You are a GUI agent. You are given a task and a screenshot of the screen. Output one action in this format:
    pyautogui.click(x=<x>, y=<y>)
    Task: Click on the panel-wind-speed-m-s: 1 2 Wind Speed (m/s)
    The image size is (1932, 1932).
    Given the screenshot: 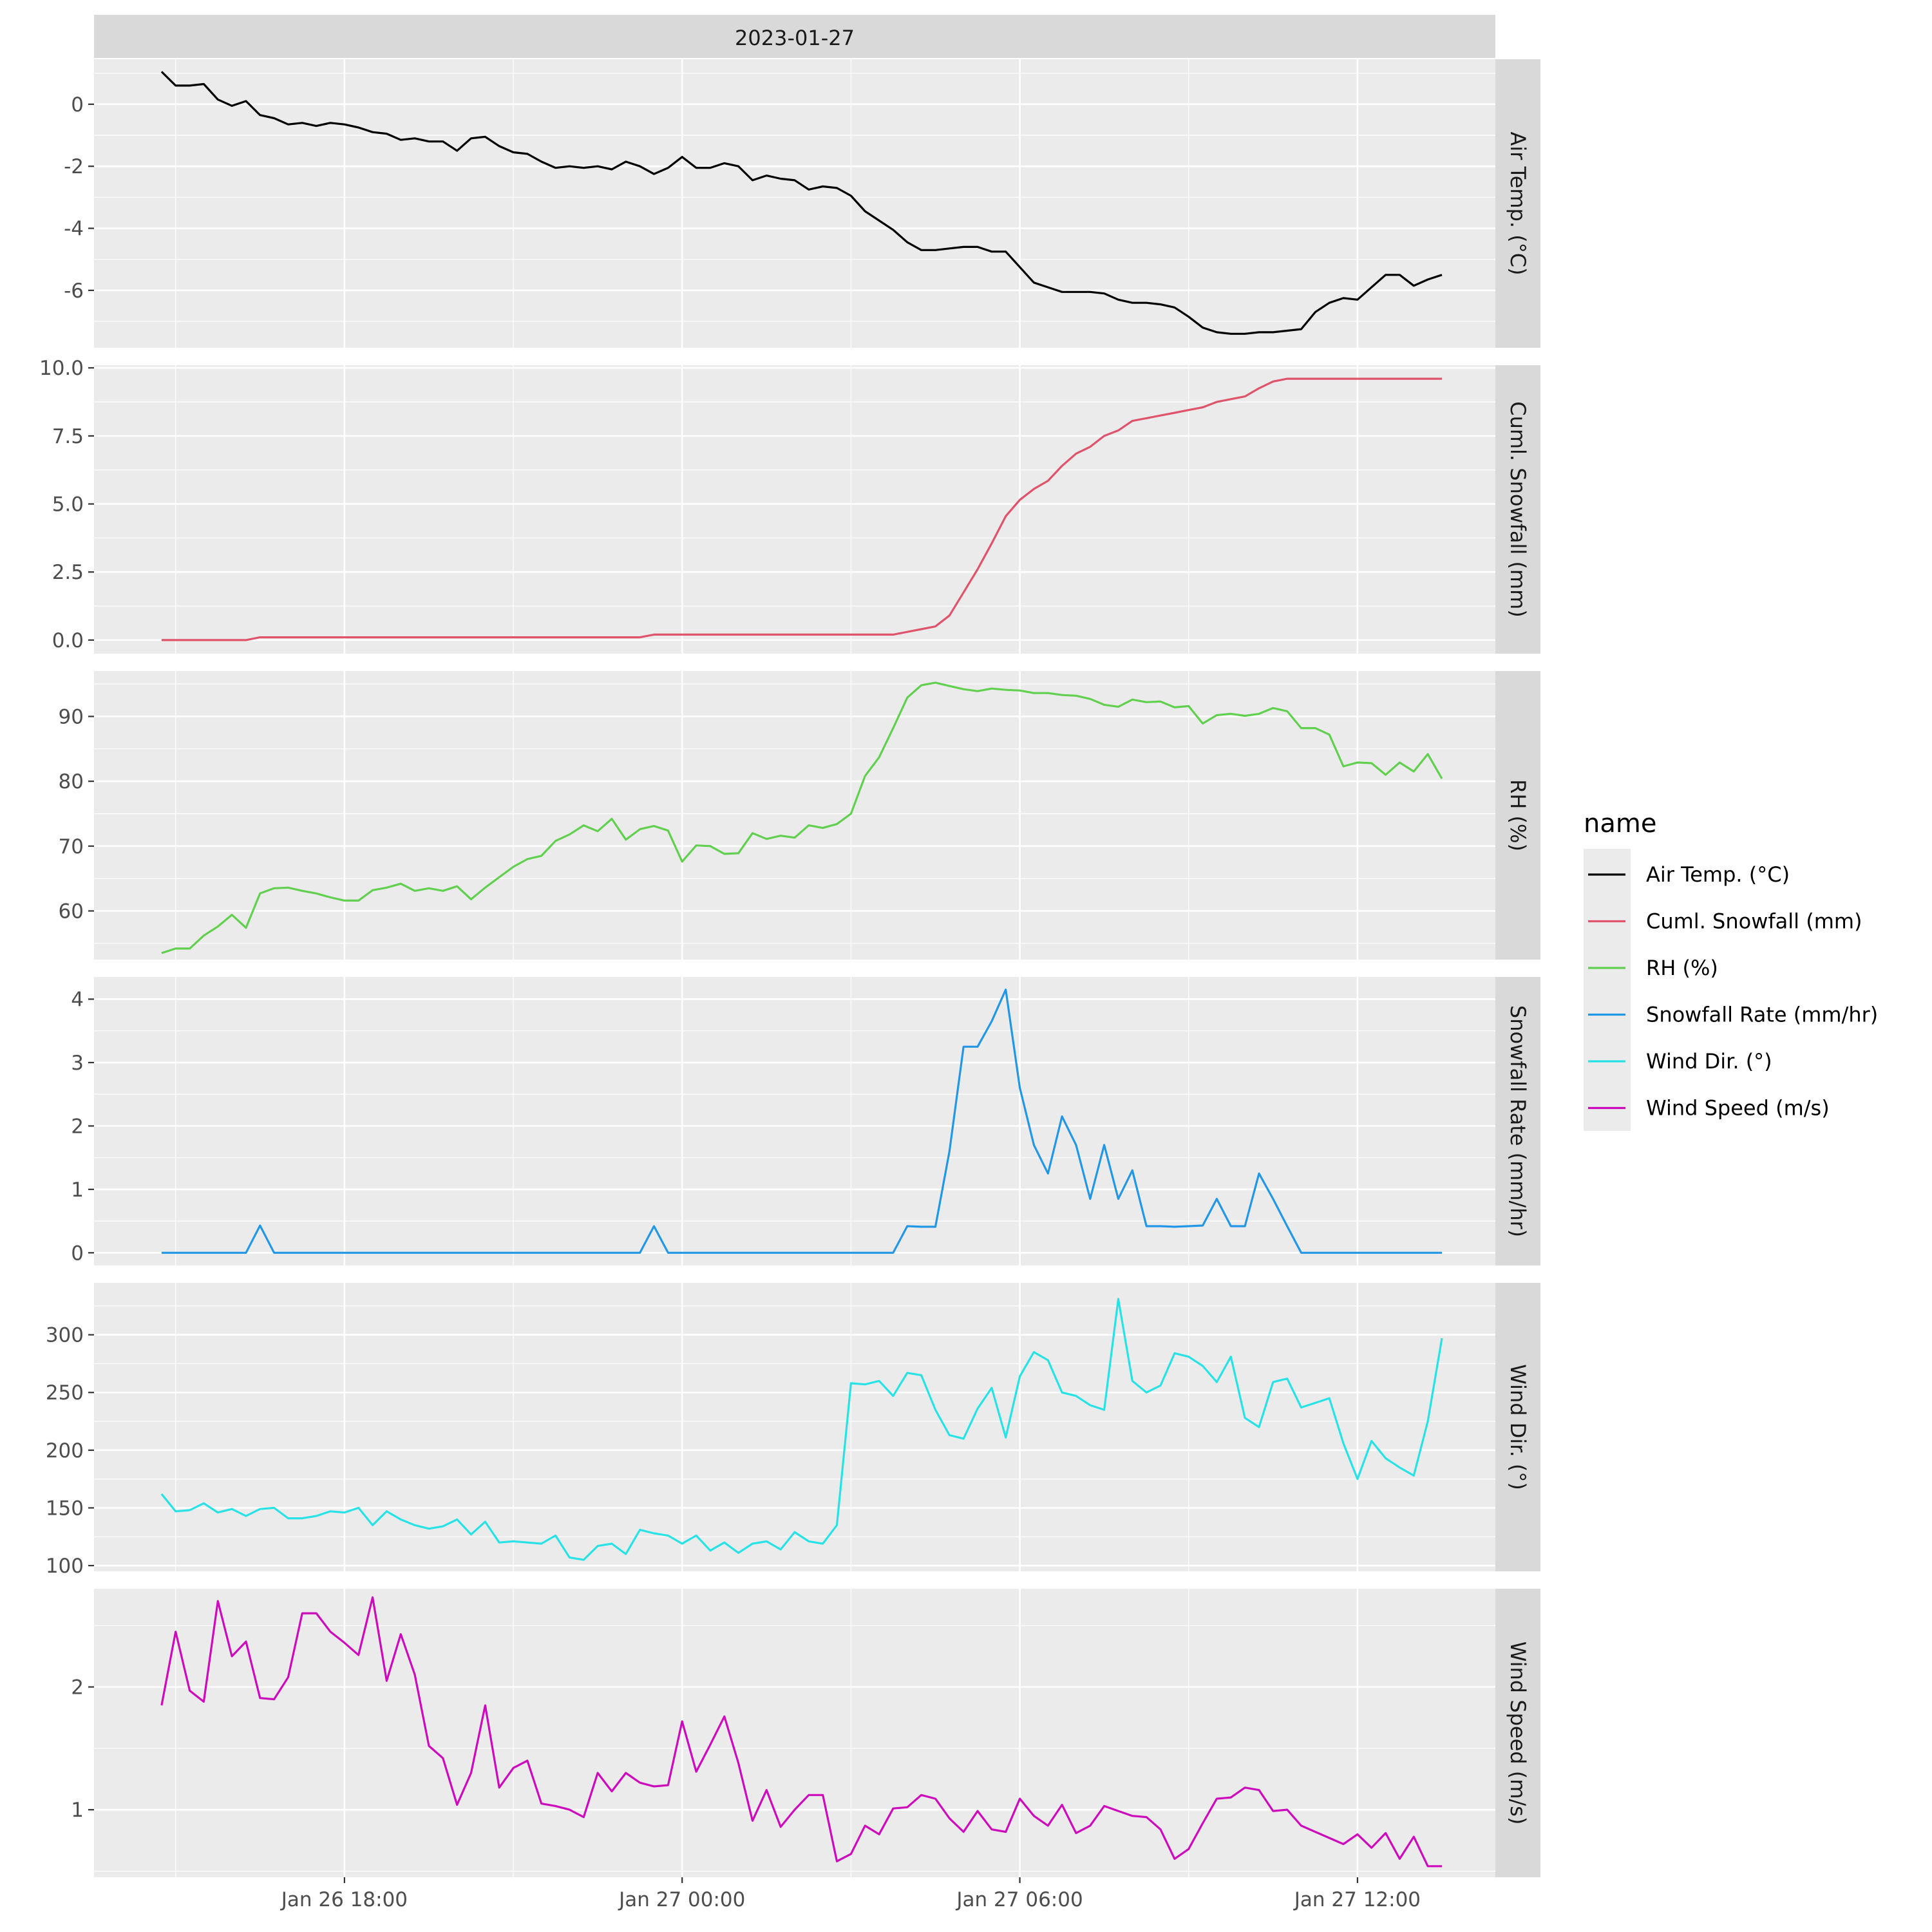 What is the action you would take?
    pyautogui.click(x=806, y=1733)
    